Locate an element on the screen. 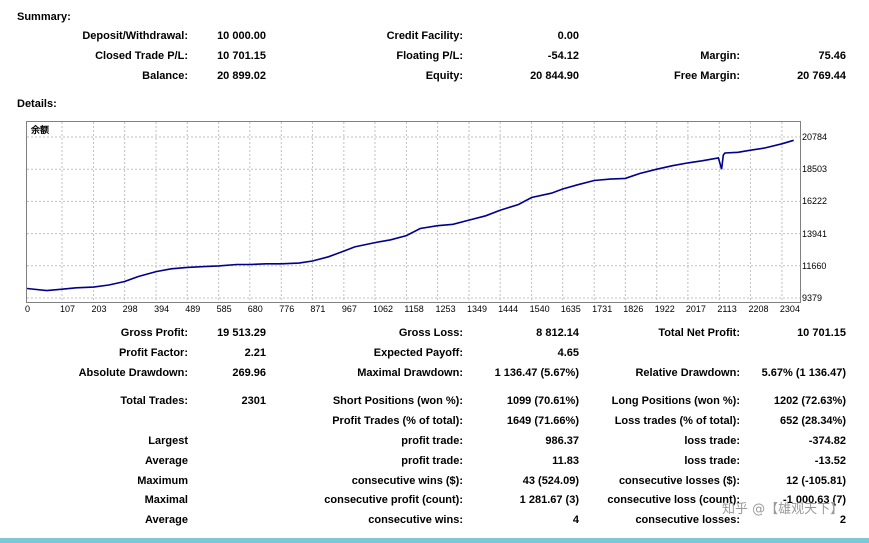  y-tick-label: 16222 is located at coordinates (815, 201).